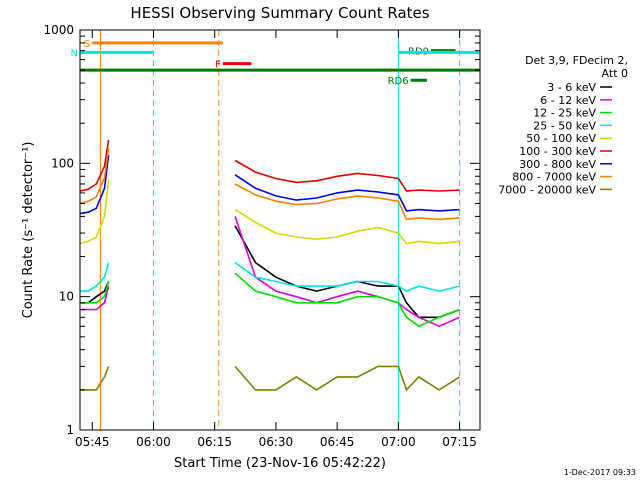 The height and width of the screenshot is (480, 640). Describe the element at coordinates (571, 87) in the screenshot. I see `legend-entry-label: 3 - 6 keV` at that location.